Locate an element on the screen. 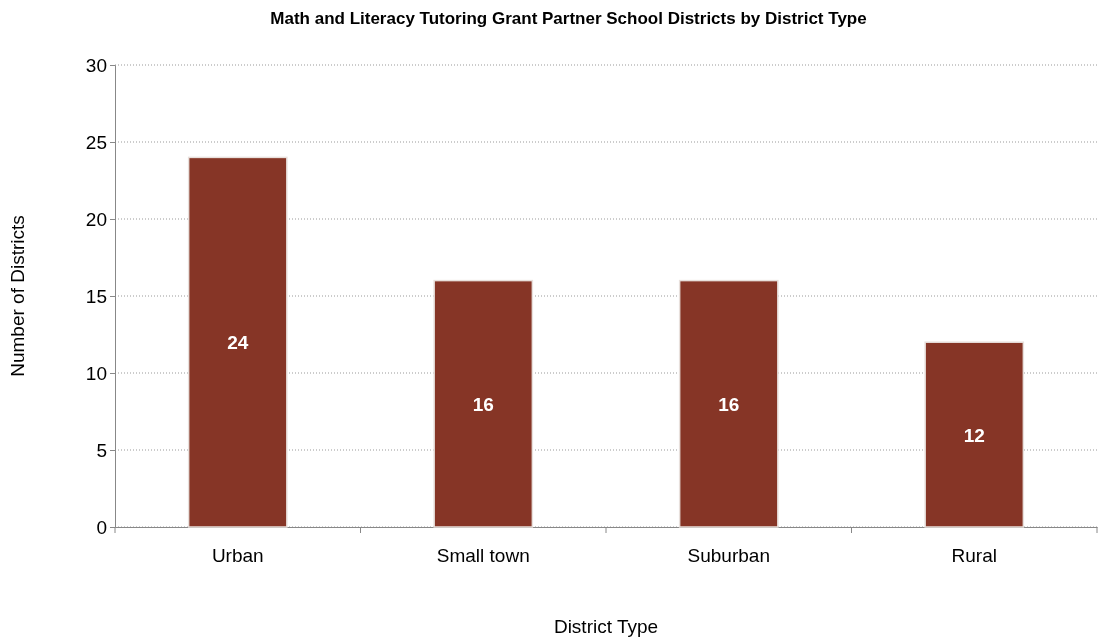 The height and width of the screenshot is (641, 1107). x-axis-title: District Type is located at coordinates (606, 626).